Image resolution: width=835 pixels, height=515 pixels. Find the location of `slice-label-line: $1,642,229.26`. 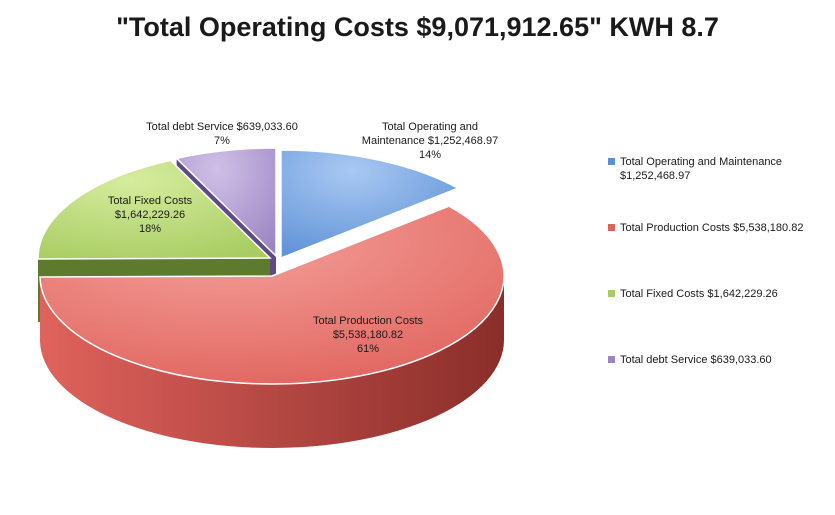

slice-label-line: $1,642,229.26 is located at coordinates (150, 215).